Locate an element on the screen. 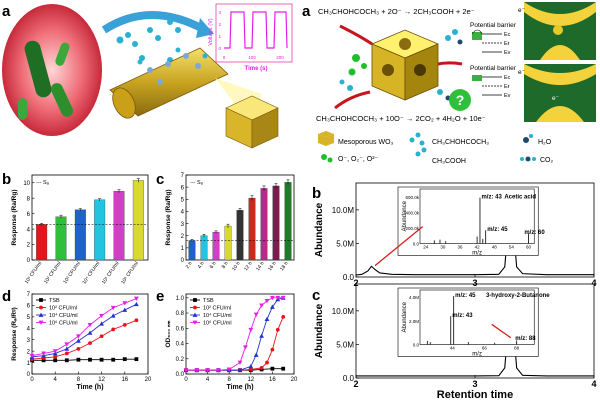  wo3-nanotube-icon is located at coordinates (169, 83).